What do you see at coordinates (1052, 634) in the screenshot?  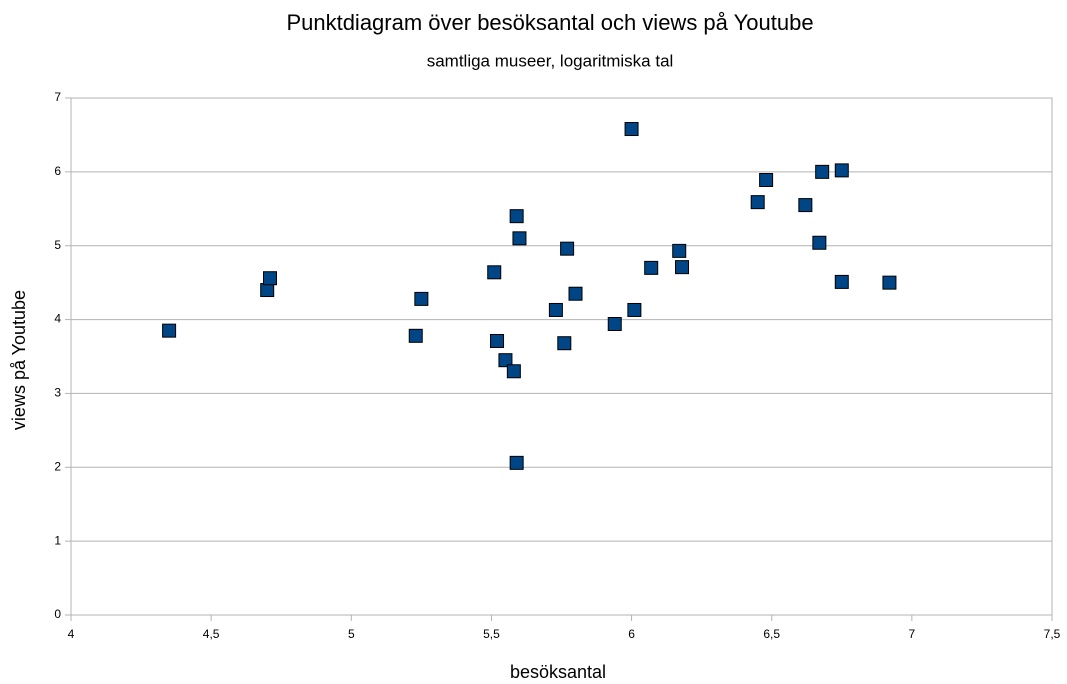 I see `x-tick-label: 7,5` at bounding box center [1052, 634].